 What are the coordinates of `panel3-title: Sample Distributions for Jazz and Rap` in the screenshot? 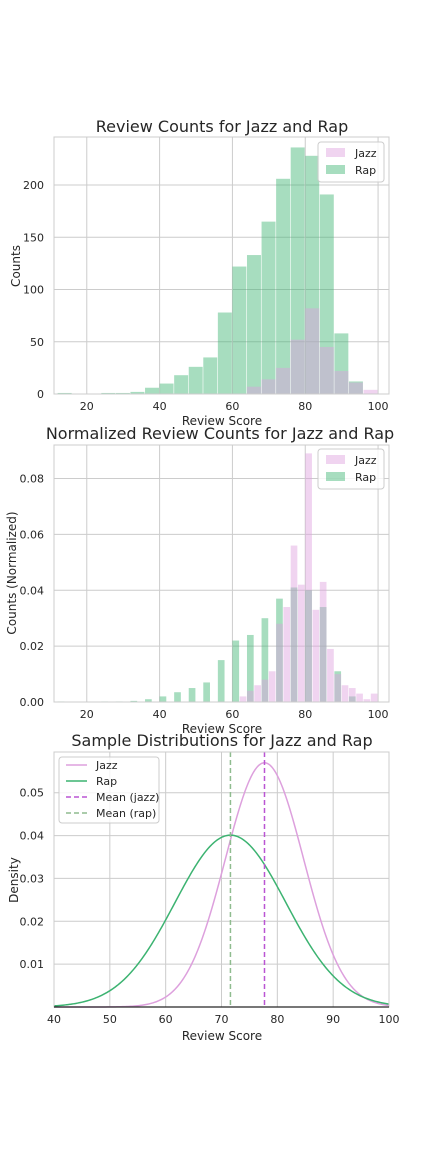 It's located at (221, 740).